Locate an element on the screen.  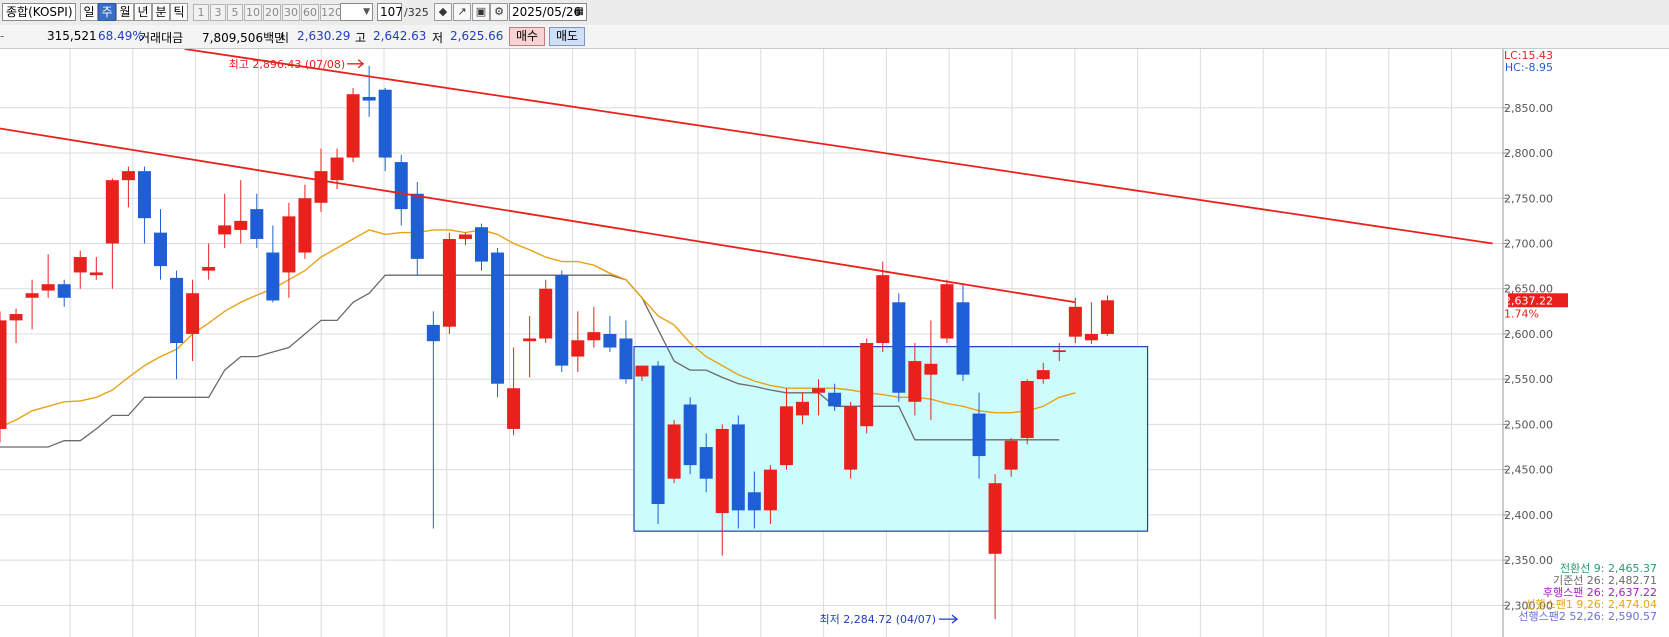
indicator-legend-item: 후행스팬 26: 2,637.22 is located at coordinates (1599, 592).